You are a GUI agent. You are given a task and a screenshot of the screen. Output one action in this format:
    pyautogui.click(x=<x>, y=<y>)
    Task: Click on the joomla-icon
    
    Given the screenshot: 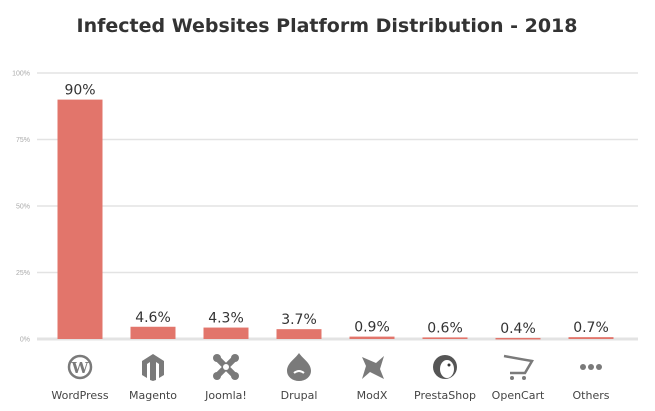 What is the action you would take?
    pyautogui.click(x=226, y=367)
    